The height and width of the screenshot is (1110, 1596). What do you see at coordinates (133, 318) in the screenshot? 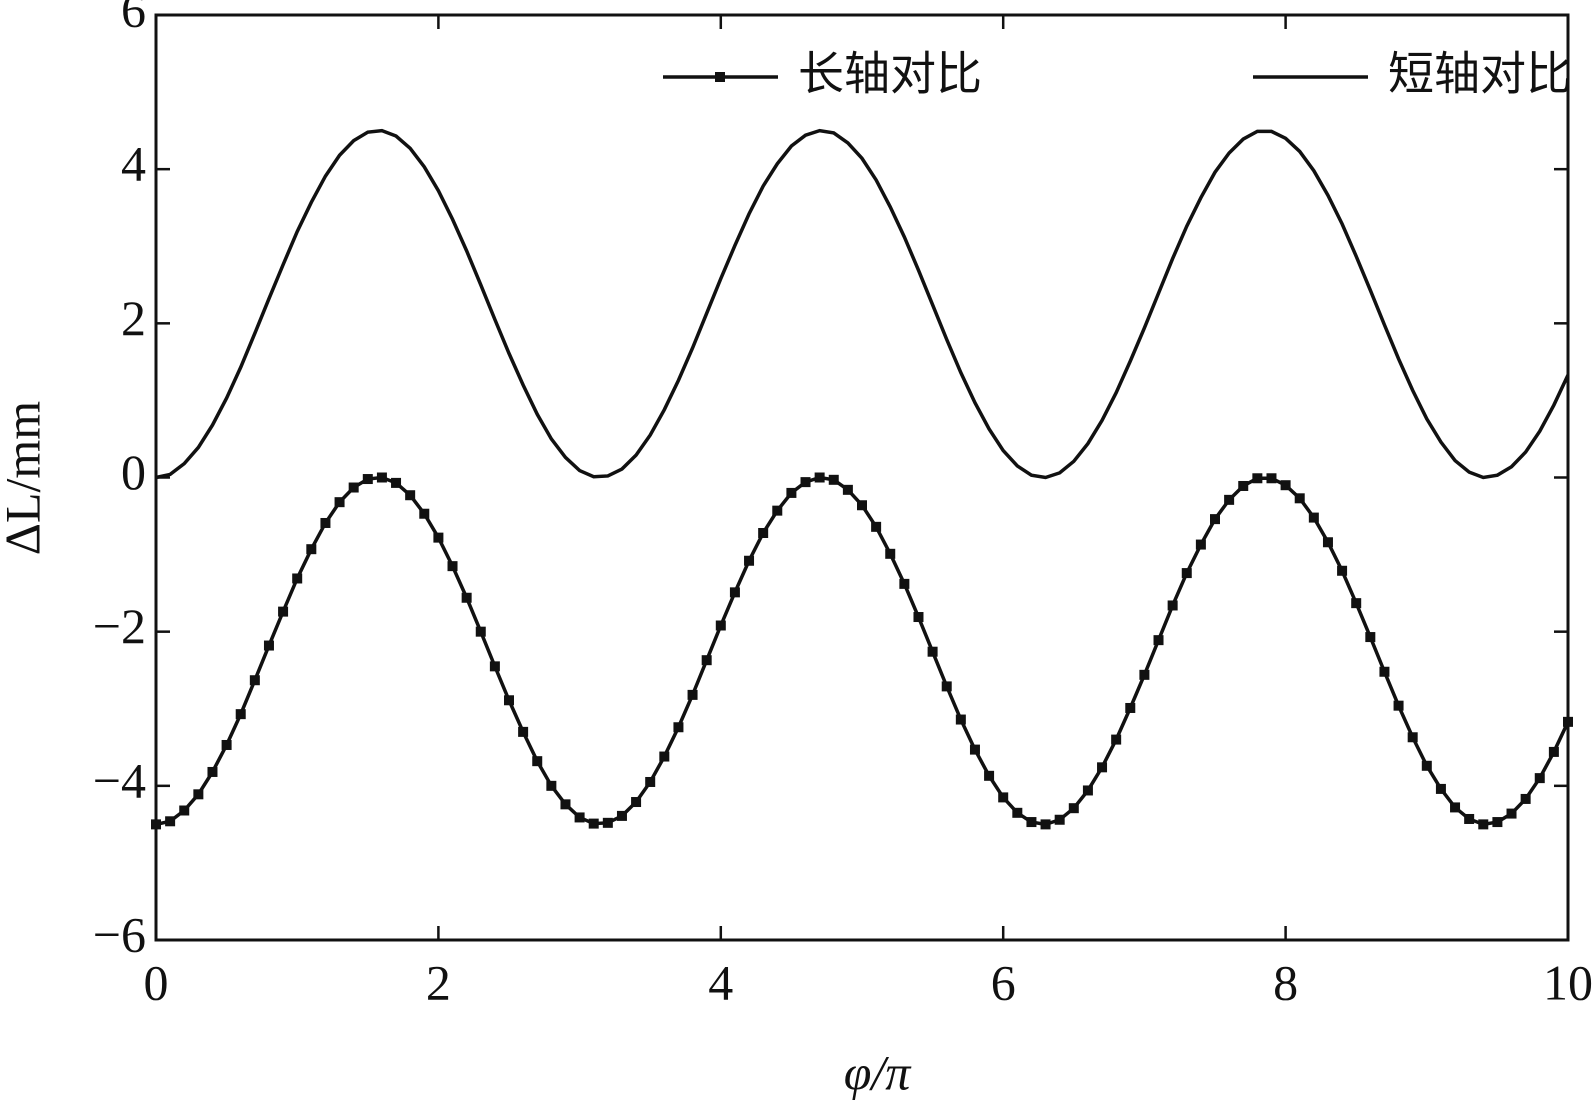
I see `y-tick-label: 2` at bounding box center [133, 318].